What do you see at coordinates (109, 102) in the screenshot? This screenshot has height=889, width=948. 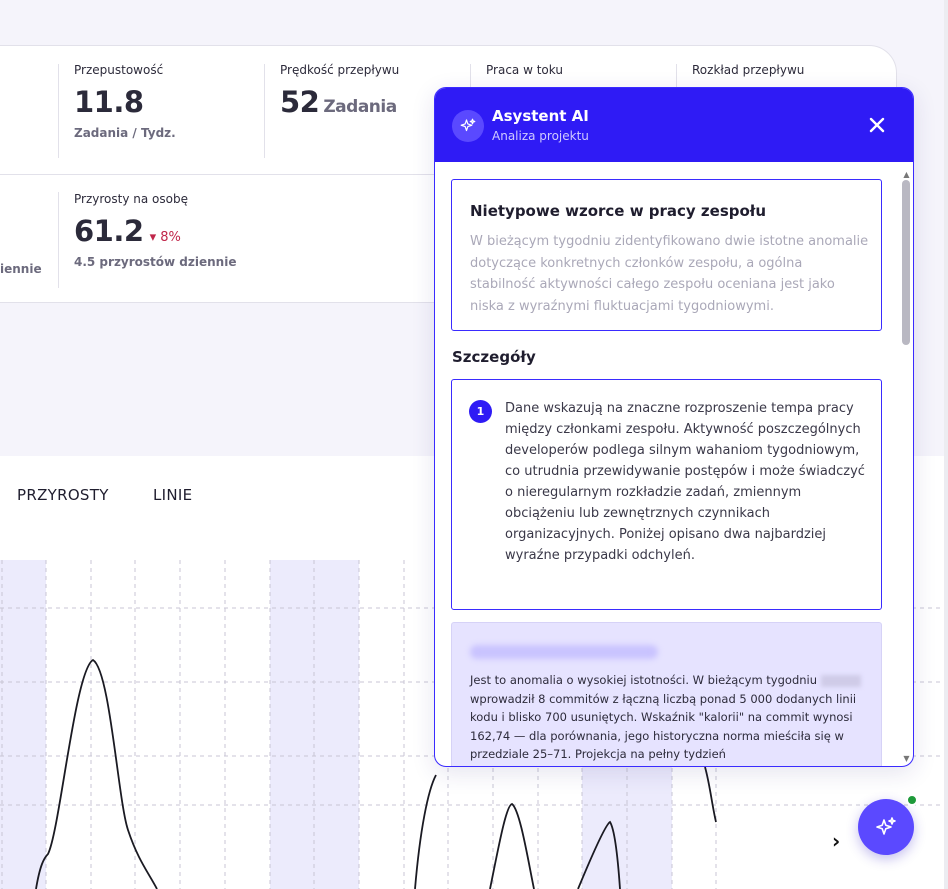 I see `metric-value: 11.8` at bounding box center [109, 102].